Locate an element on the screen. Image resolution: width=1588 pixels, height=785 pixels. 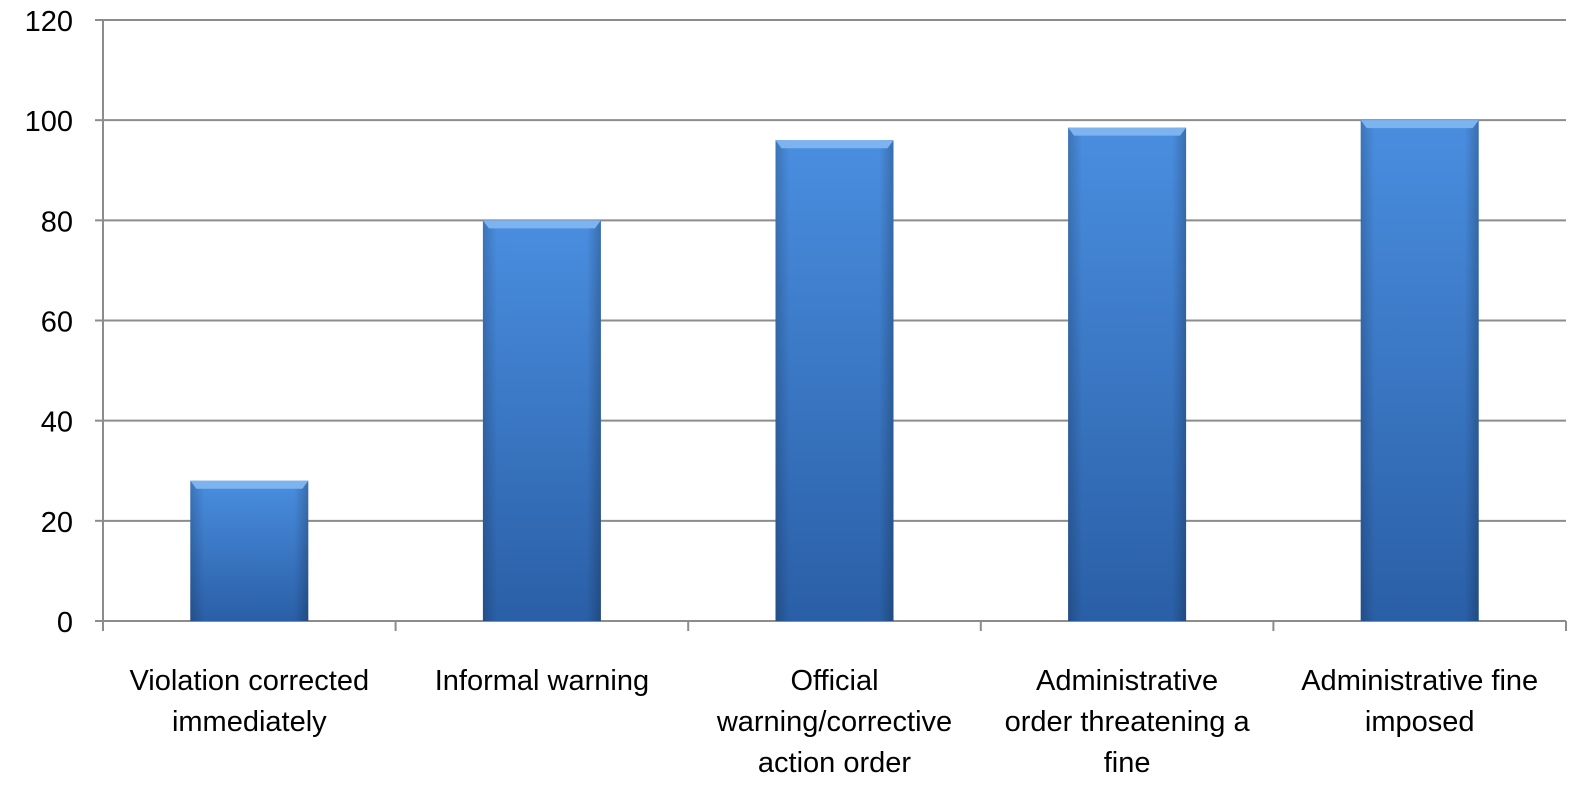
x-tick-label: Informal warning is located at coordinates (542, 681).